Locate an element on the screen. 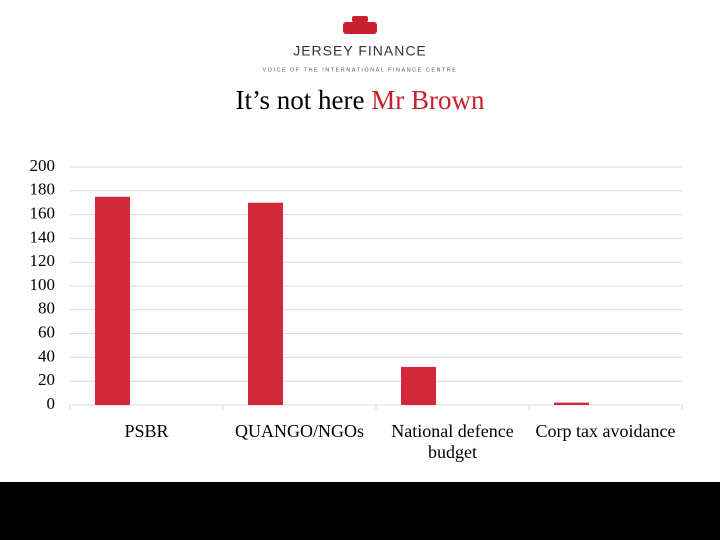 This screenshot has height=540, width=720. y-tick-label: 100 is located at coordinates (43, 284).